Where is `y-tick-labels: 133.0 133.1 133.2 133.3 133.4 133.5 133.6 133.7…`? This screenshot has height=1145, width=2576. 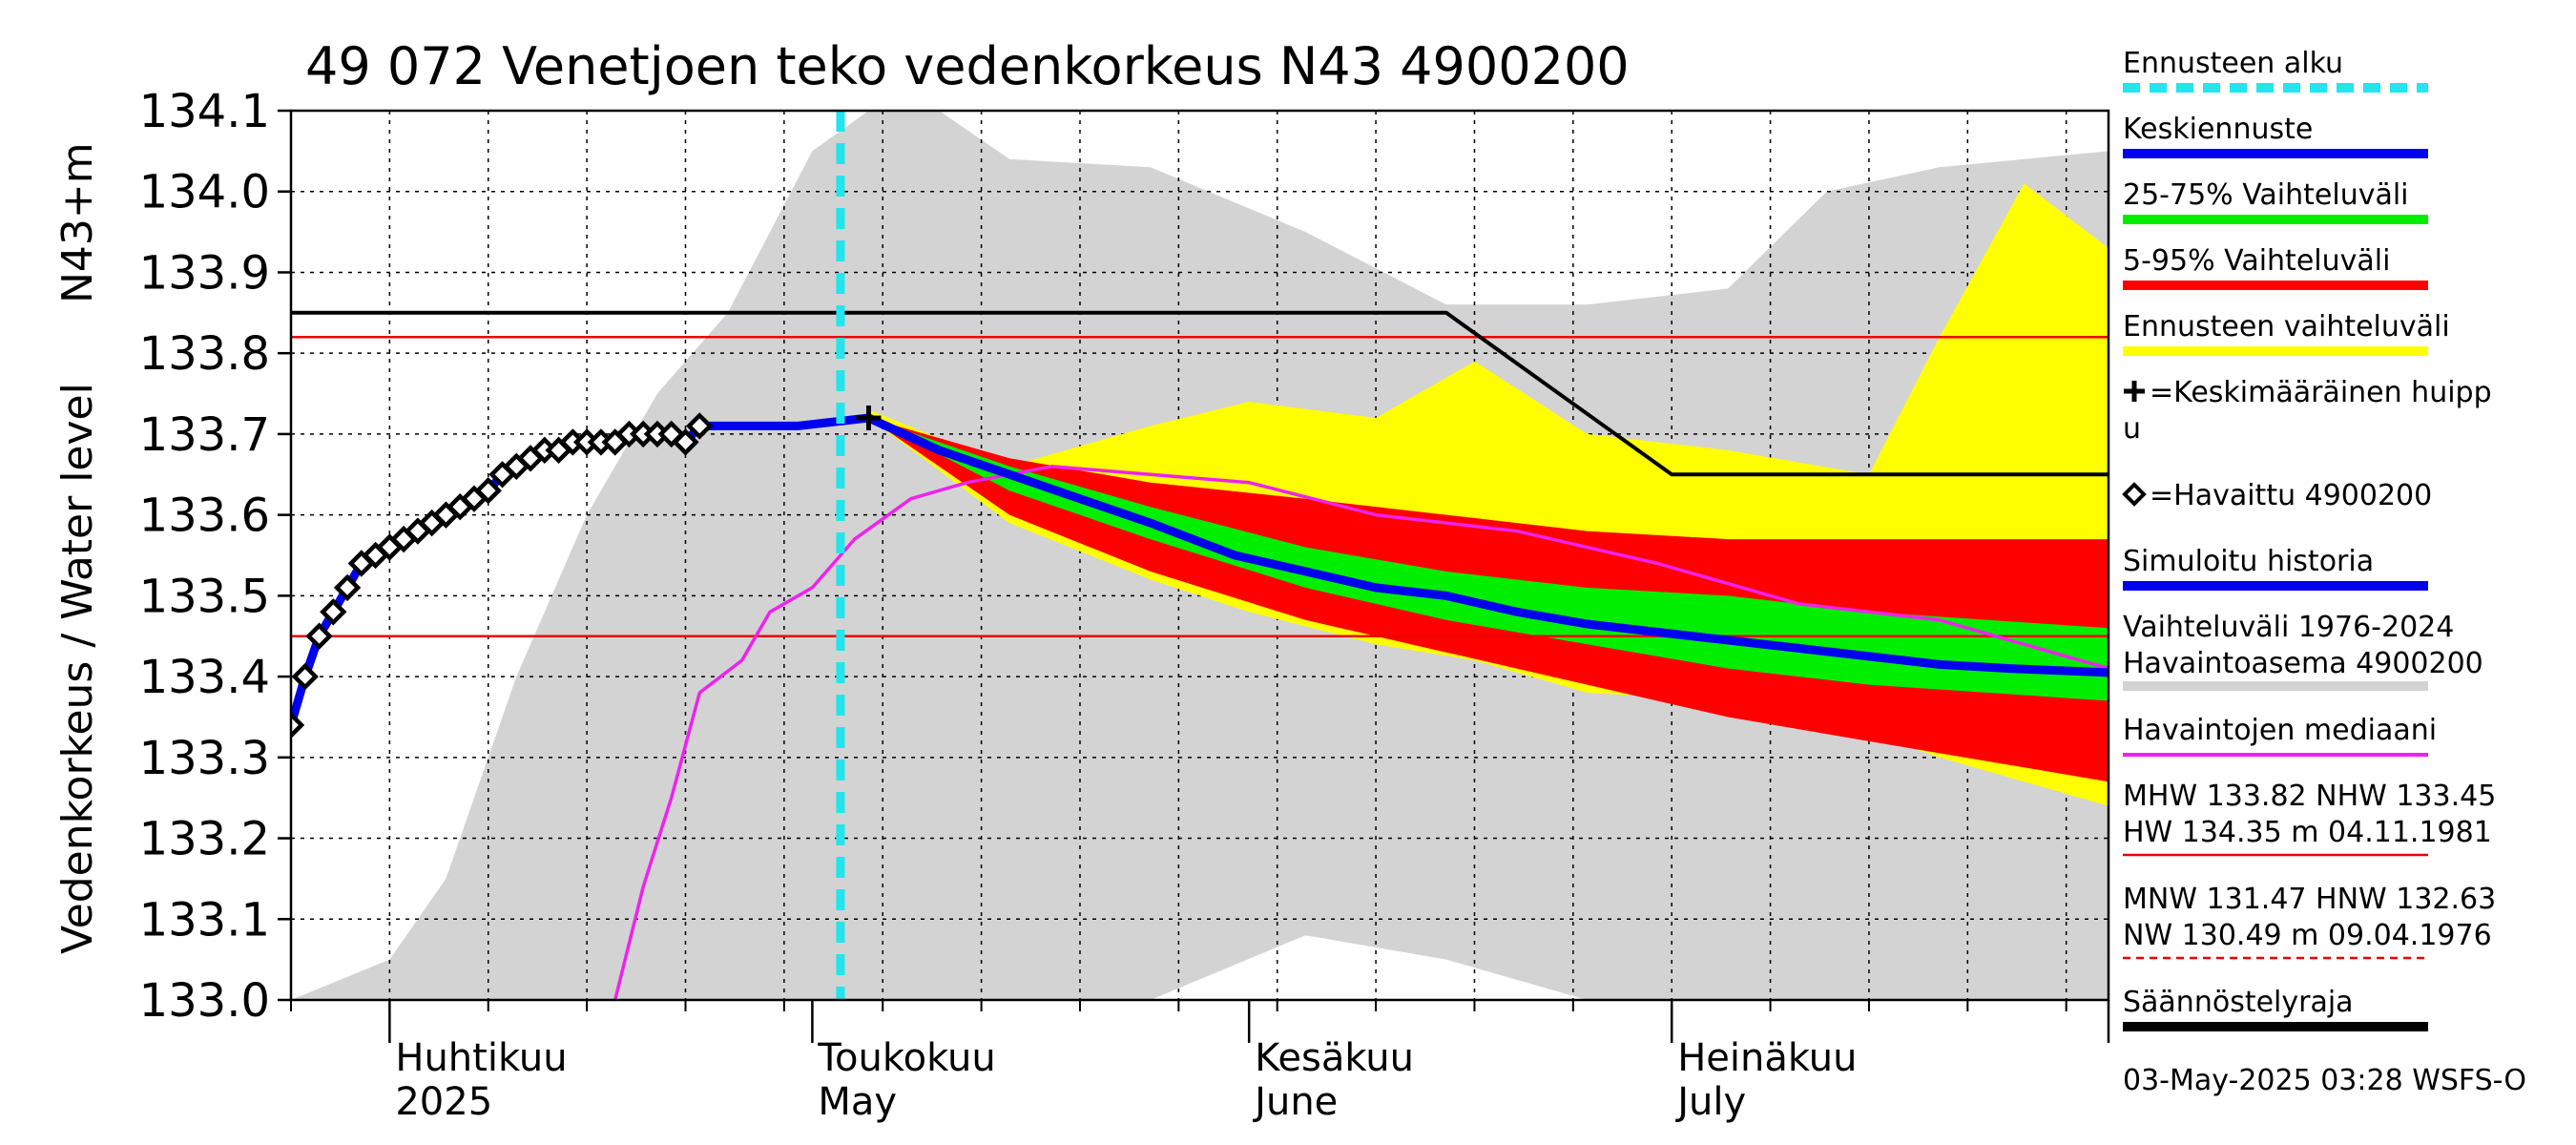 y-tick-labels: 133.0 133.1 133.2 133.3 133.4 133.5 133.6 133.7… is located at coordinates (215, 557).